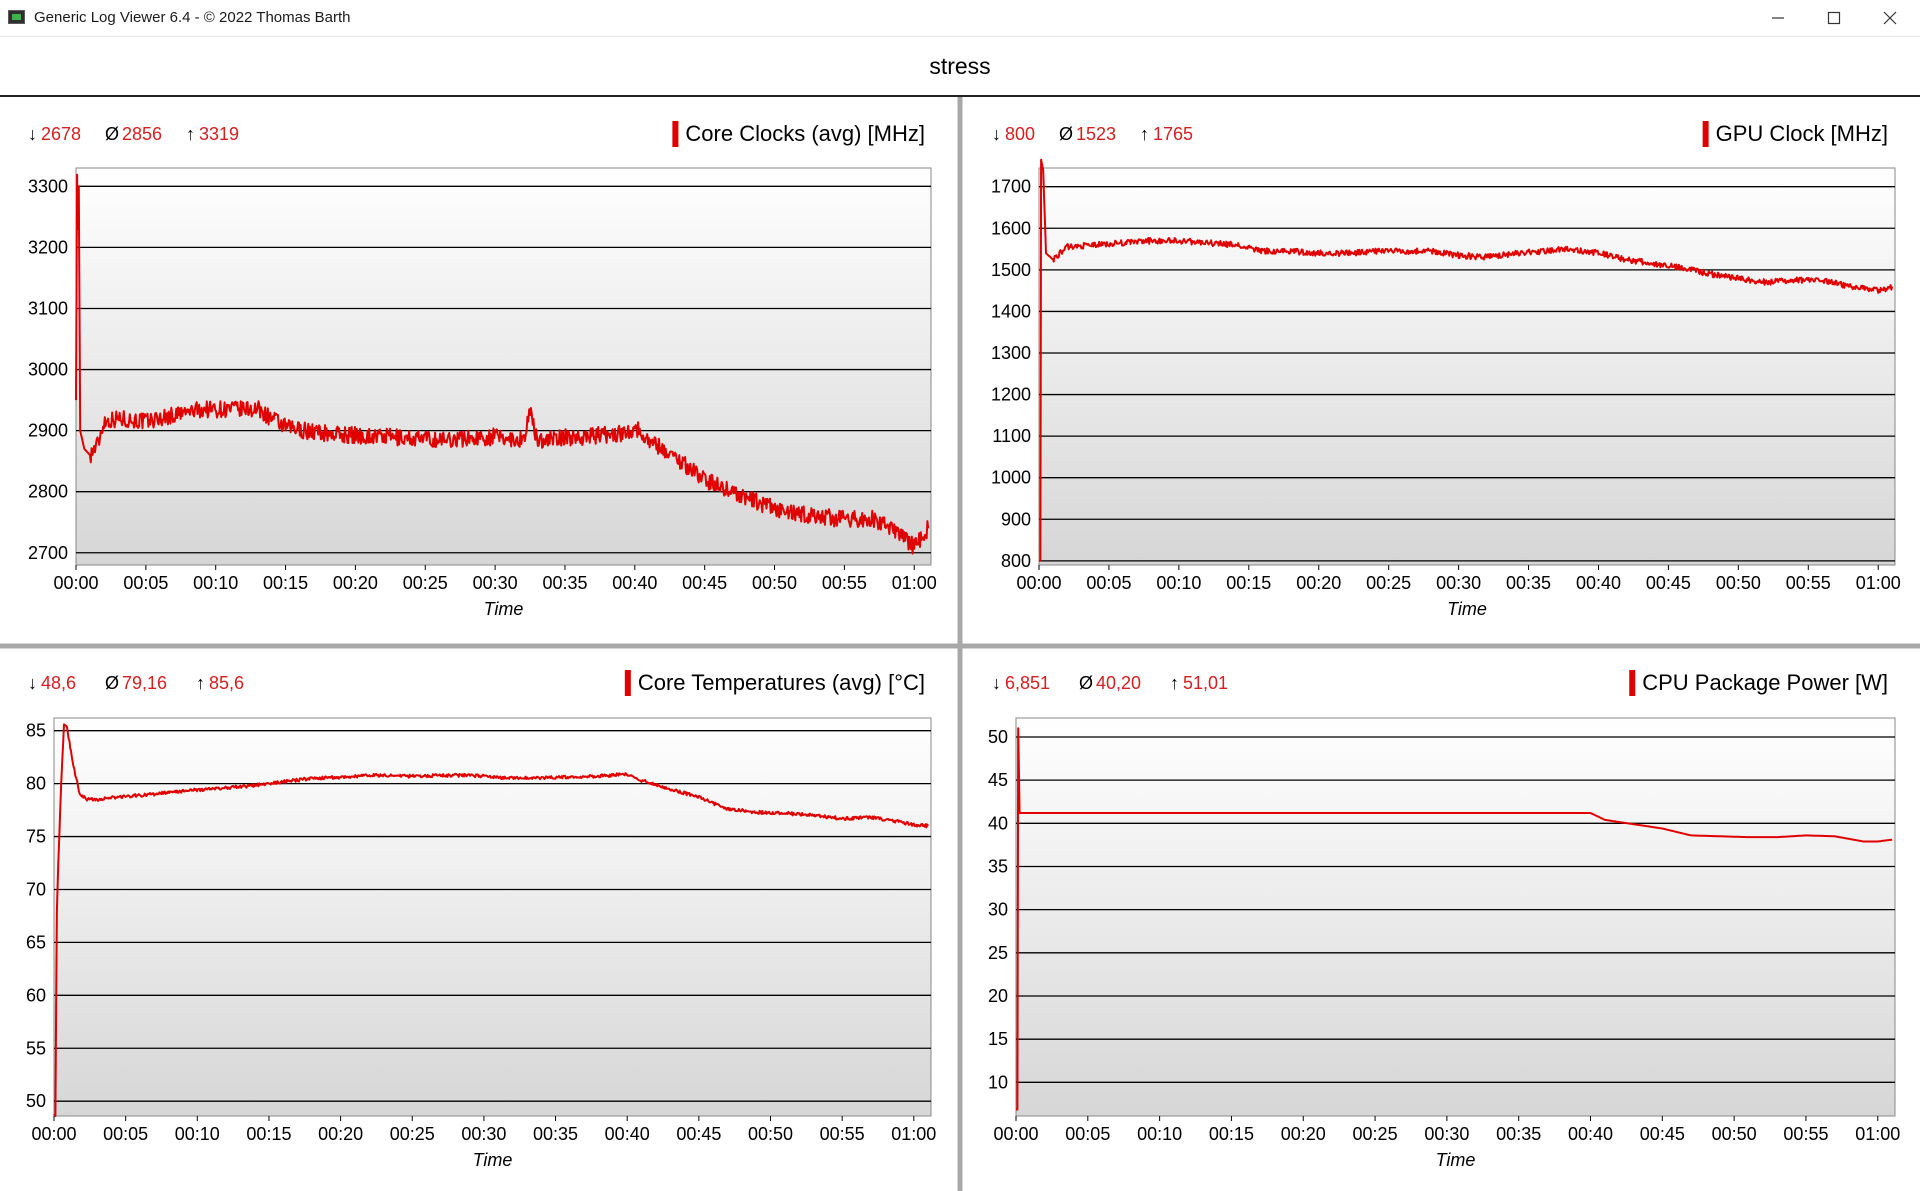  I want to click on y-tick-label: 2900, so click(48, 431).